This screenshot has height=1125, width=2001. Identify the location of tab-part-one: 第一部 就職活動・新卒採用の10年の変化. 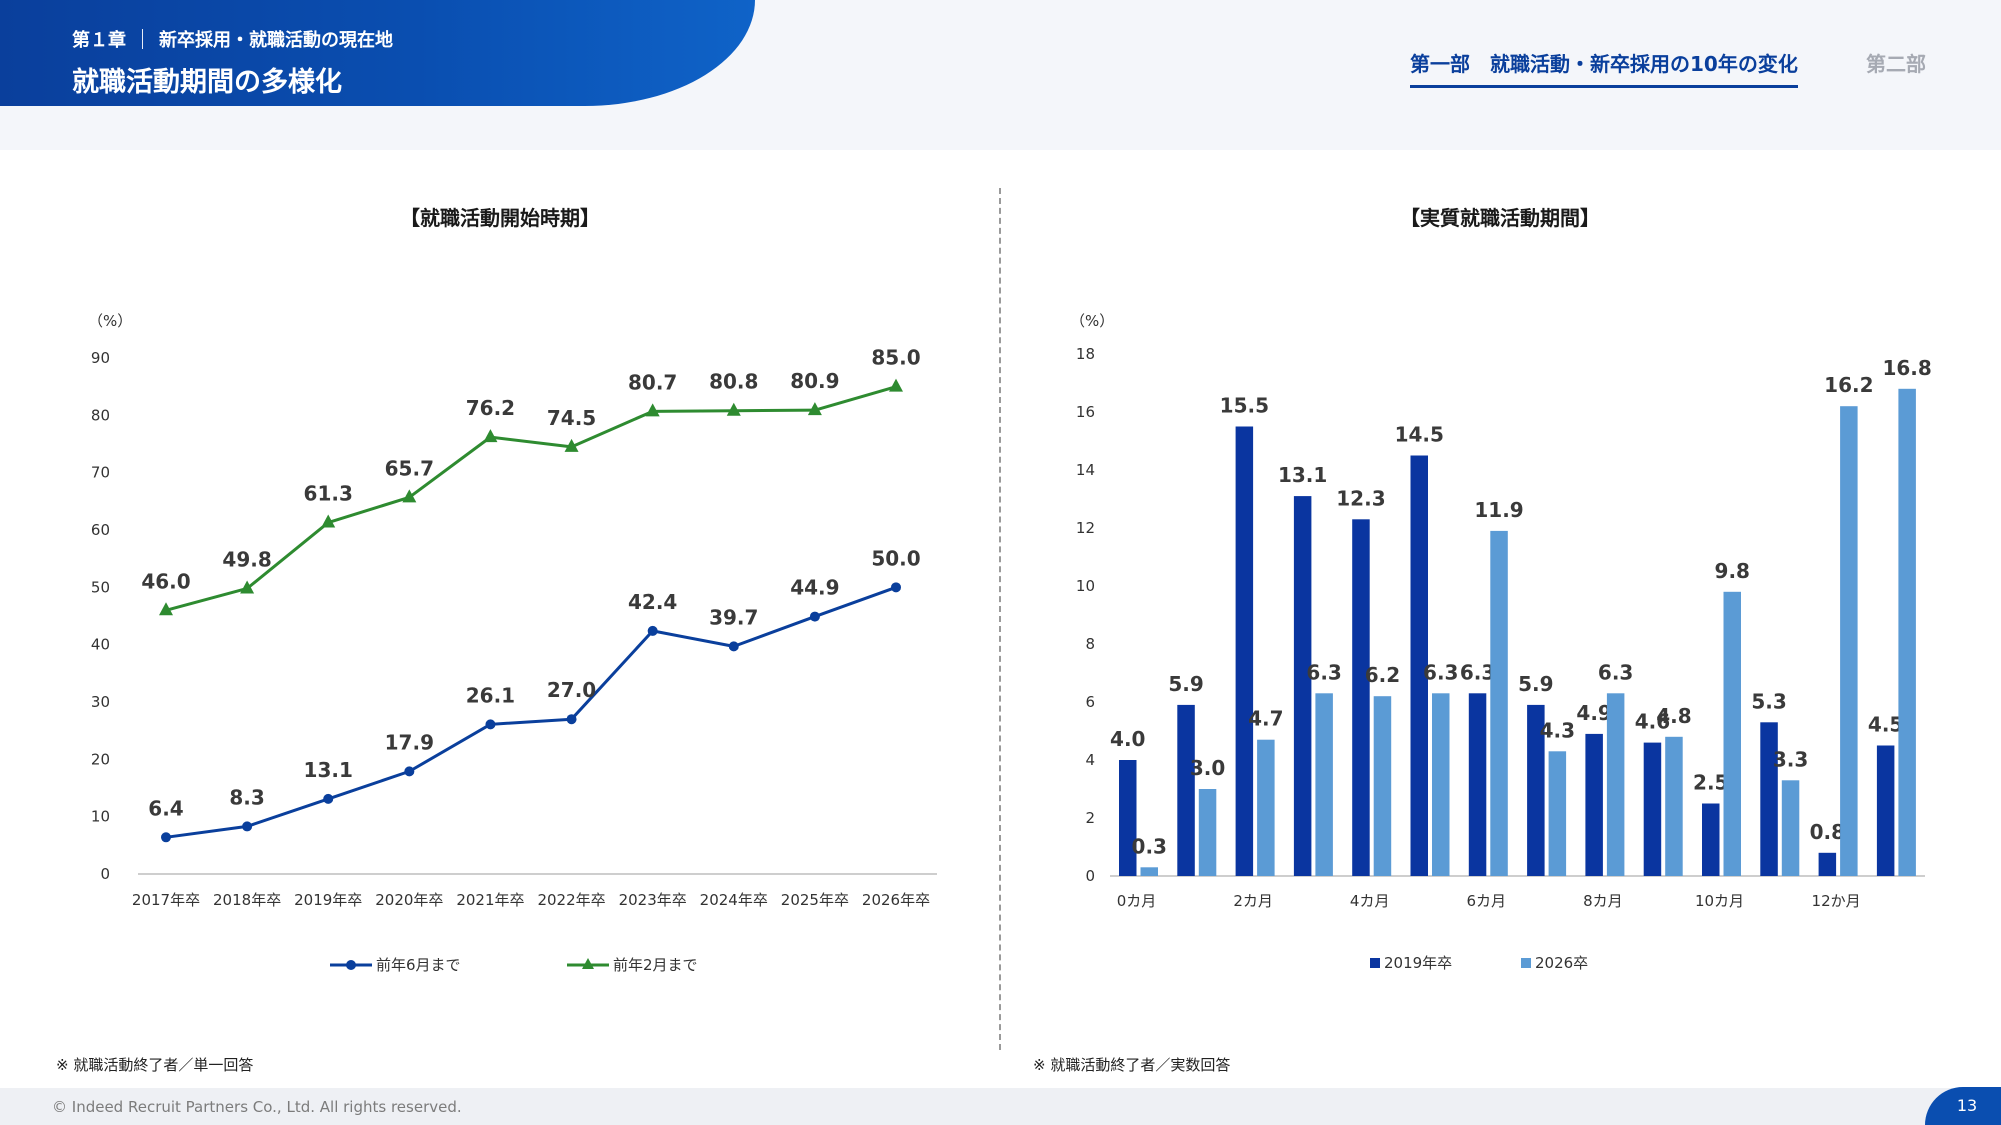
(1604, 68).